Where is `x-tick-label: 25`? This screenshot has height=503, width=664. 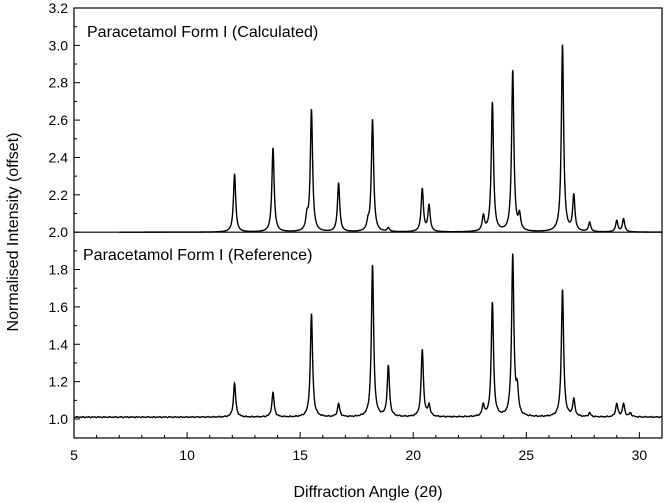
x-tick-label: 25 is located at coordinates (527, 455).